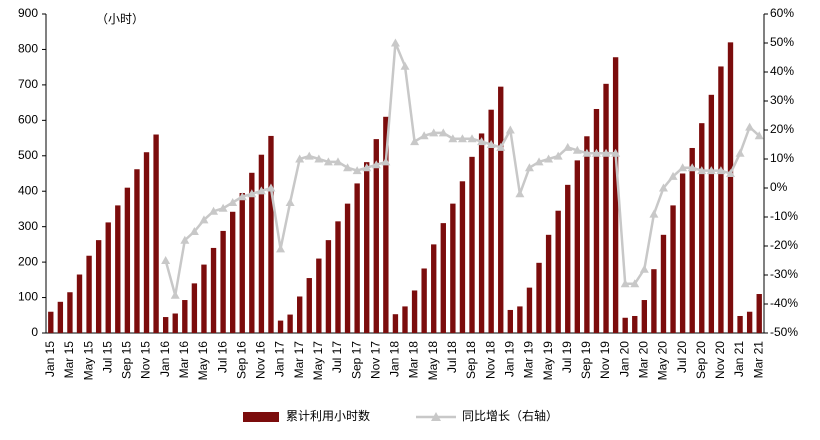 The width and height of the screenshot is (820, 440). I want to click on y-tick-label: 600, so click(28, 120).